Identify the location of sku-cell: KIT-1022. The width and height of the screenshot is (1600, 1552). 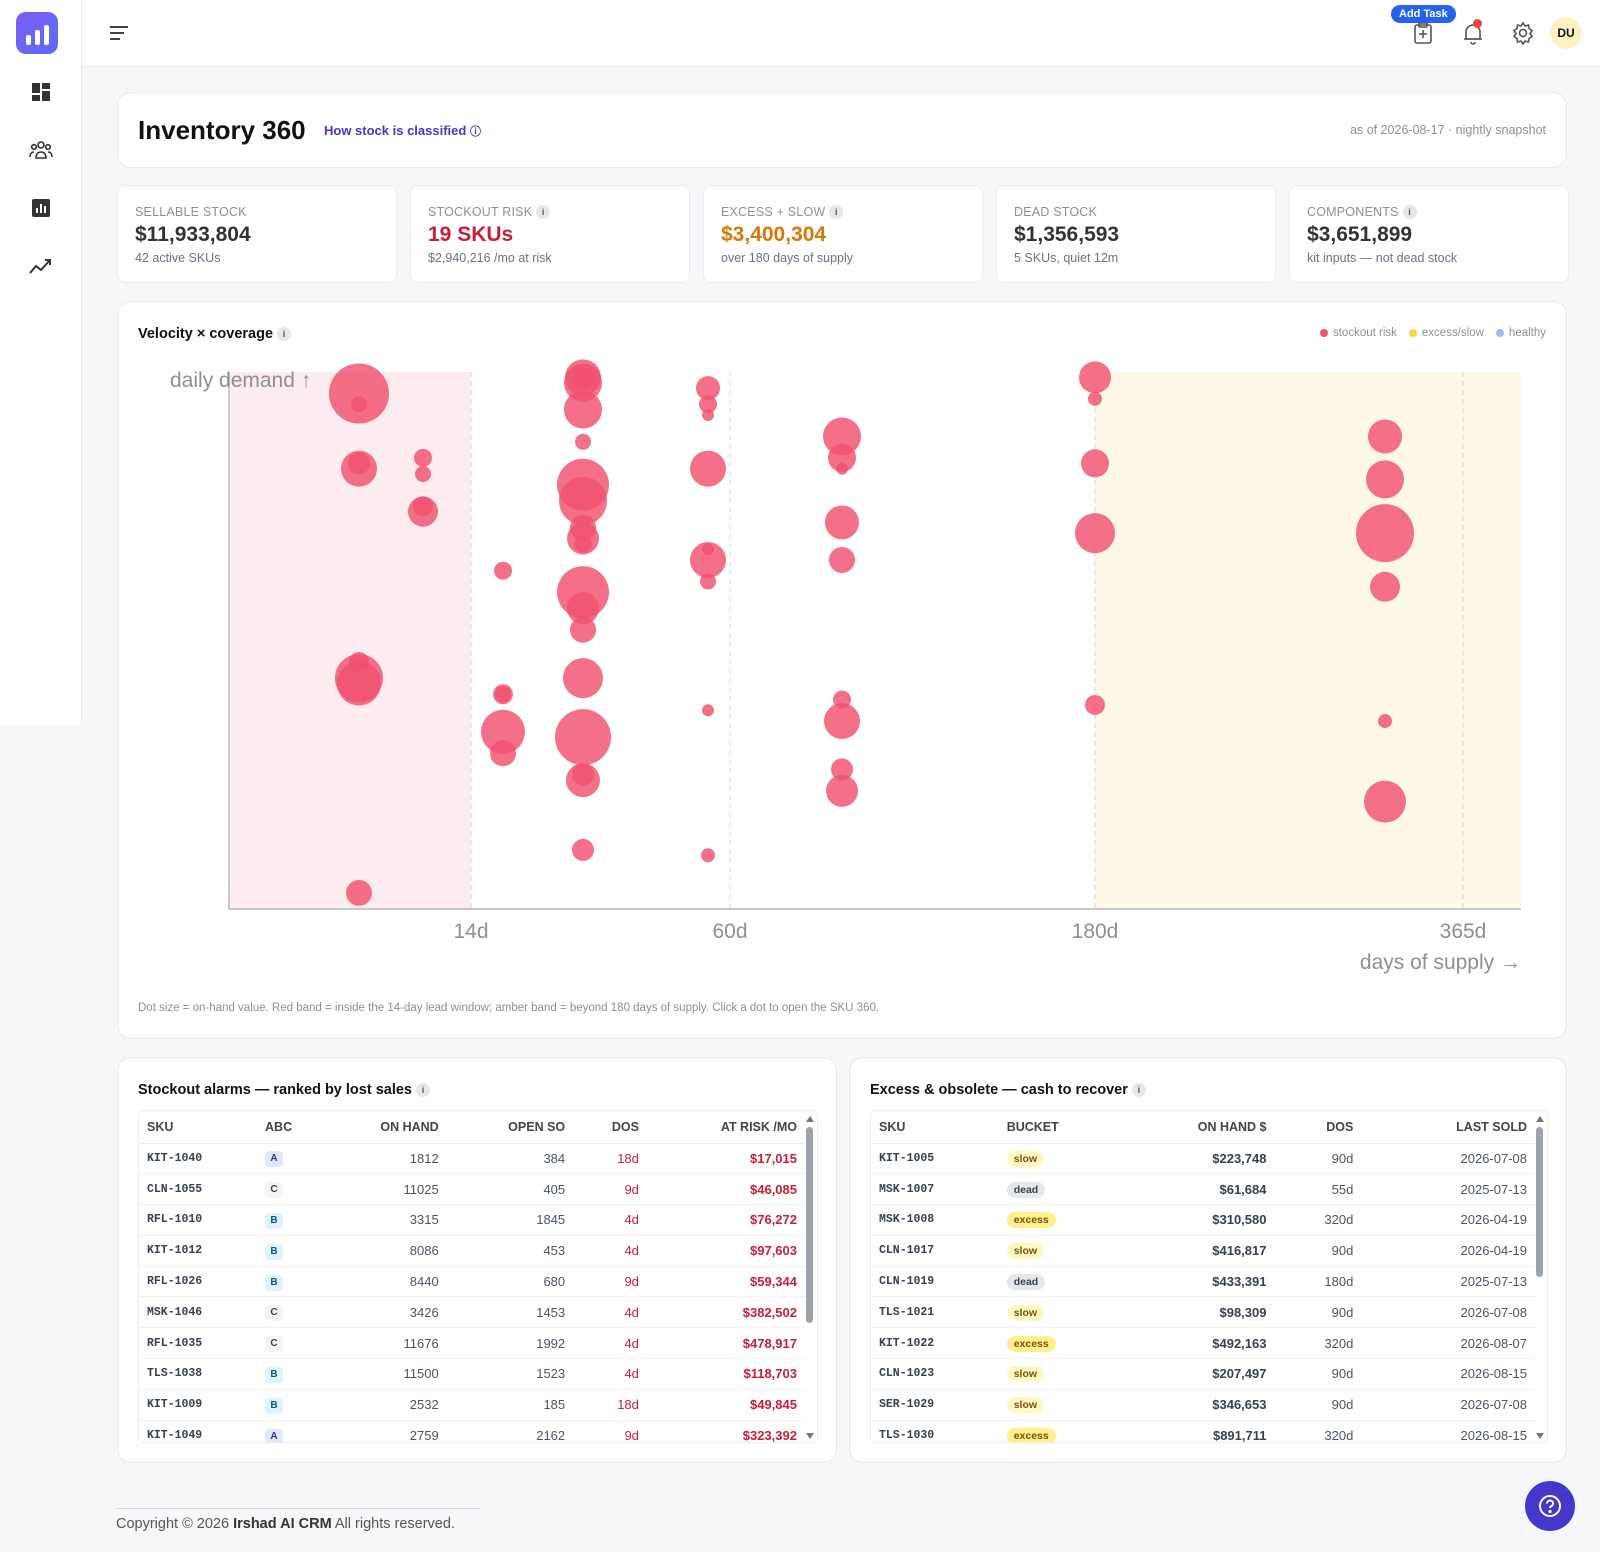
(935, 1343).